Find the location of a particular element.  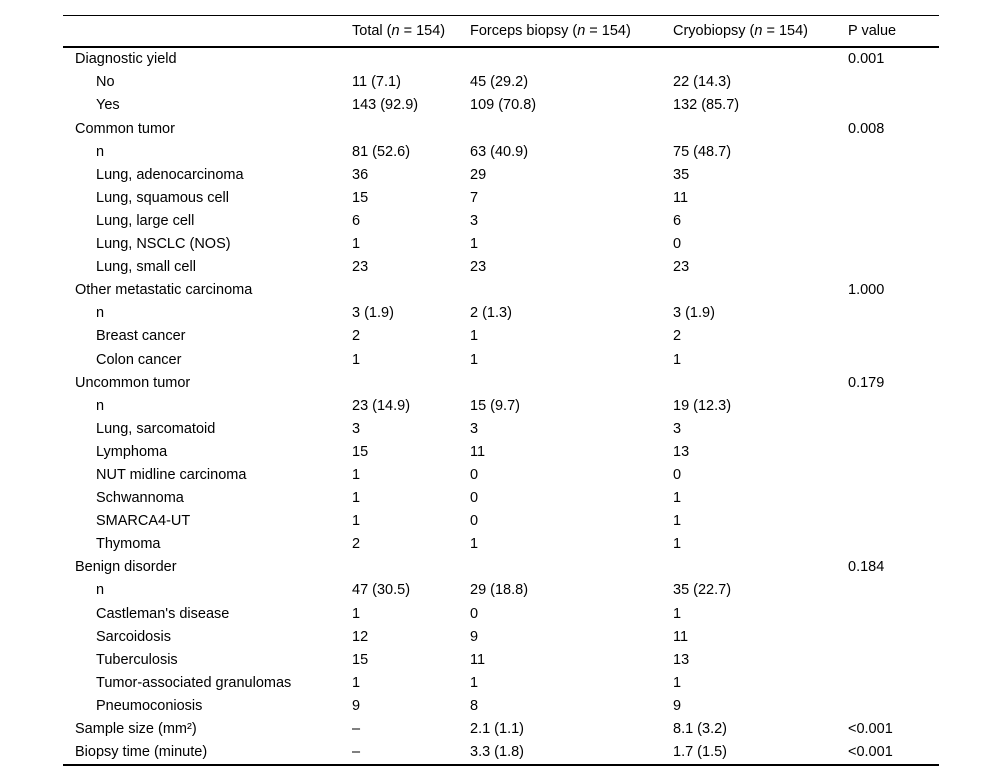

table-row: n 23 (14.9) 15 (9.7) 19 (12.3) is located at coordinates (501, 405).